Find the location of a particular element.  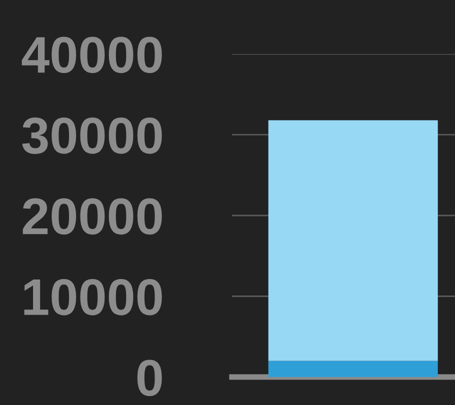

y-tick-label: 40000 is located at coordinates (92, 55).